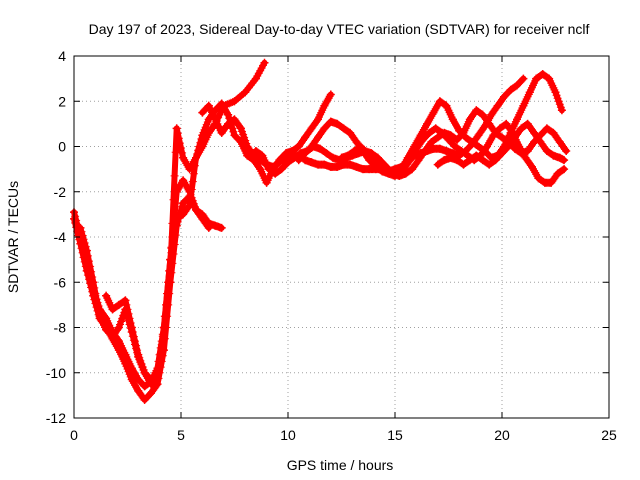 This screenshot has width=640, height=480. I want to click on x-tick-label: 15, so click(395, 435).